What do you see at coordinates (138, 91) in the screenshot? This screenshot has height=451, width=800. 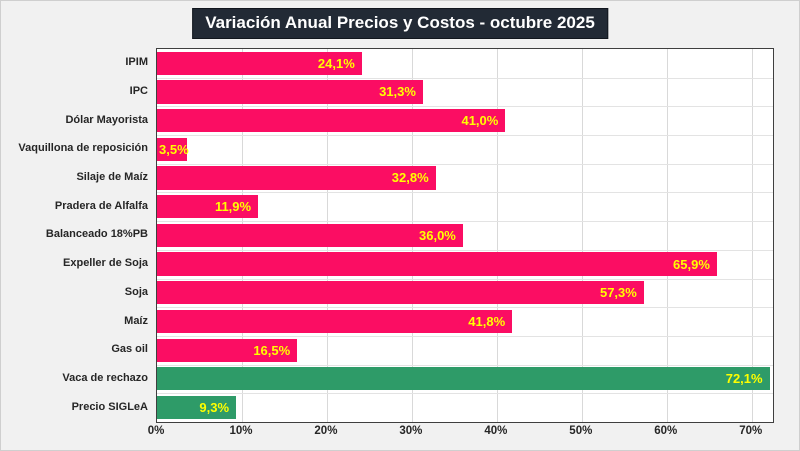 I see `category-label: IPC` at bounding box center [138, 91].